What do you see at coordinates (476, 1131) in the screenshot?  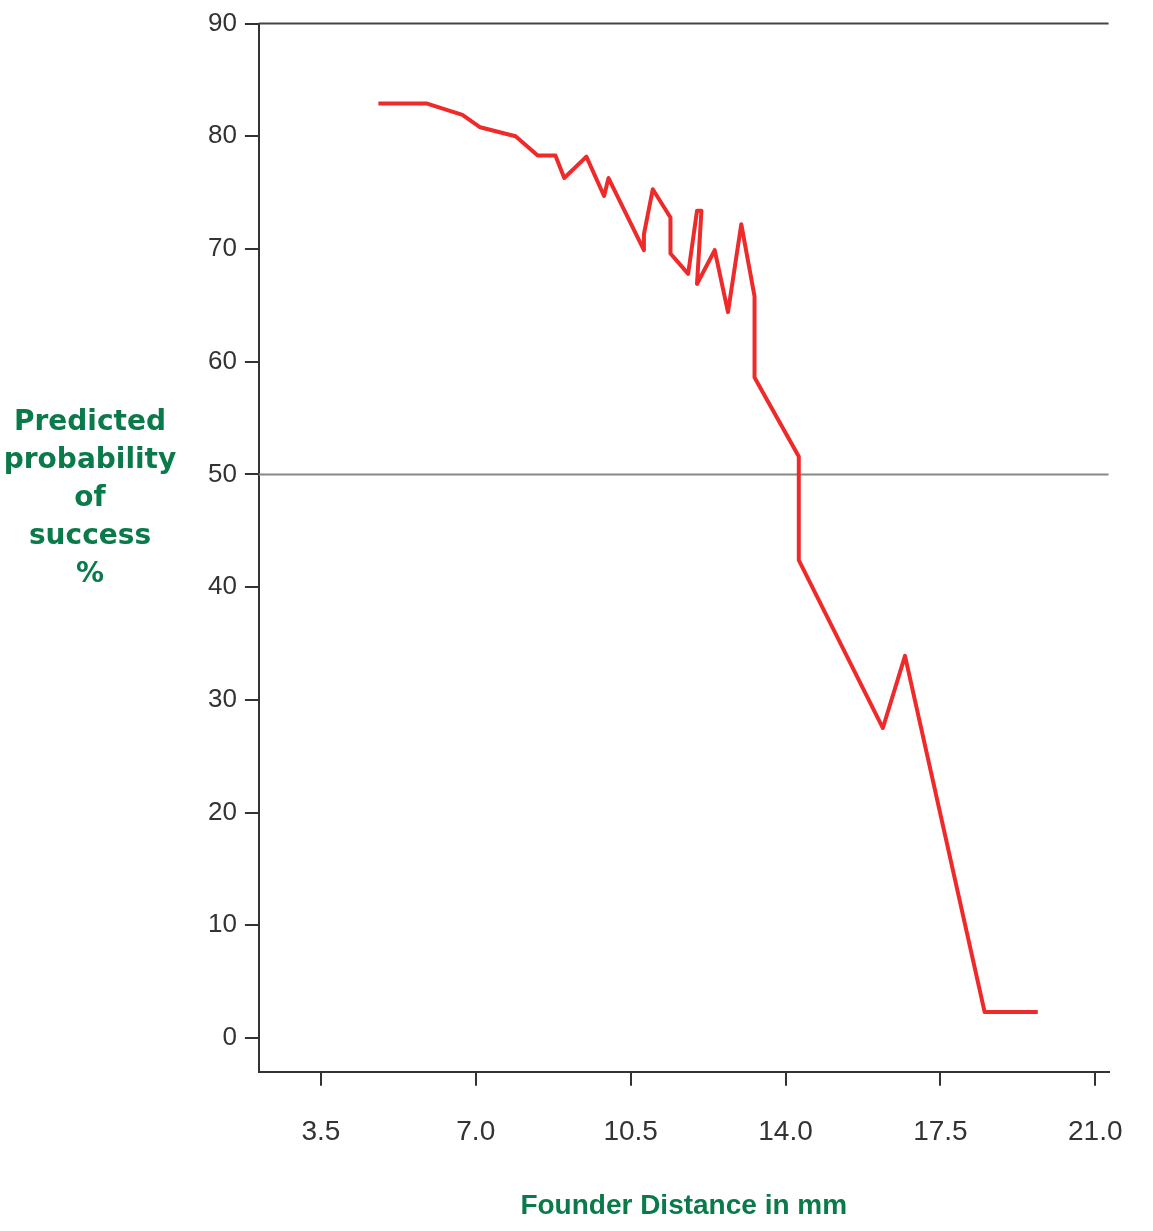 I see `x-tick-label: 7.0` at bounding box center [476, 1131].